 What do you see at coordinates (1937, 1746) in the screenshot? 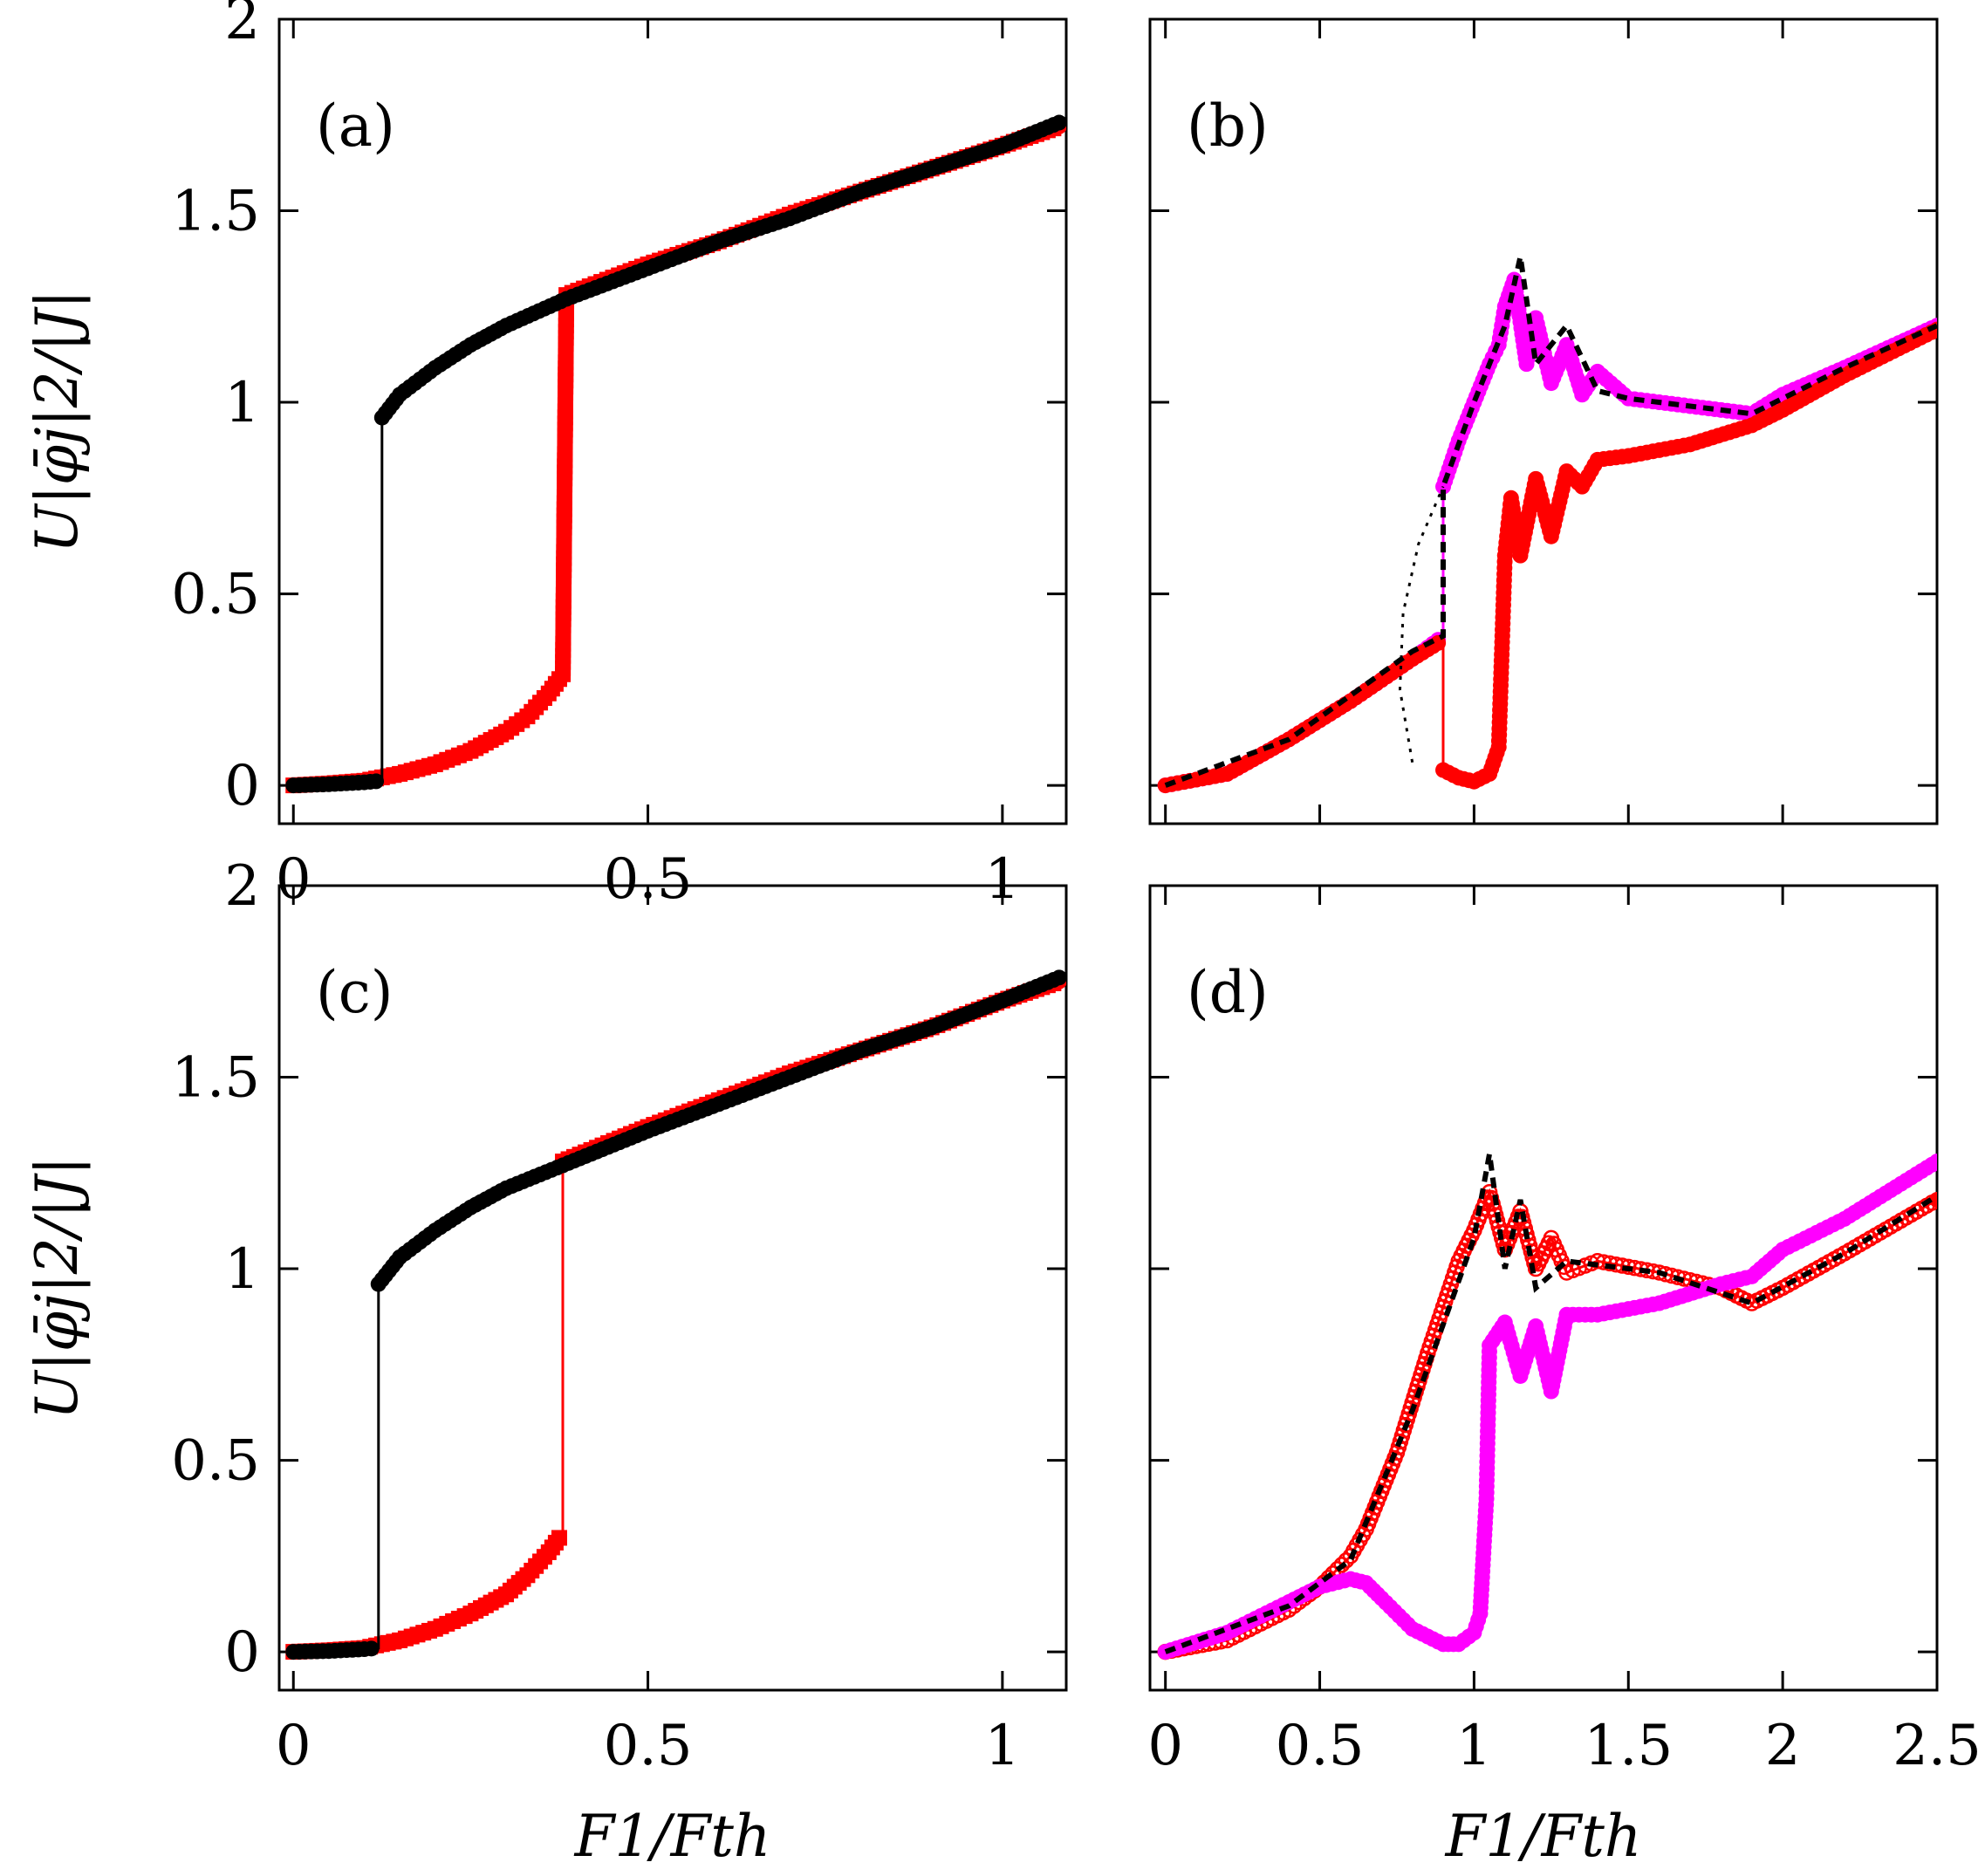
I see `x-tick-label: 2.5` at bounding box center [1937, 1746].